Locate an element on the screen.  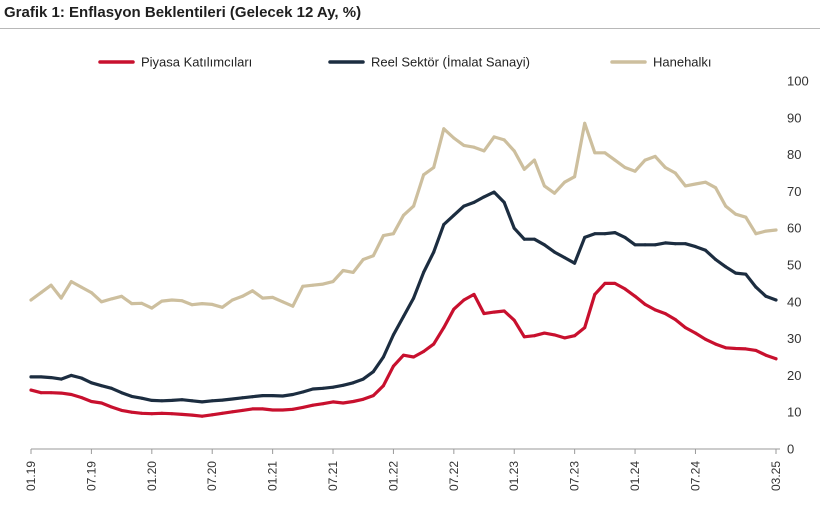
x-tick-label: 03.25 is located at coordinates (776, 476).